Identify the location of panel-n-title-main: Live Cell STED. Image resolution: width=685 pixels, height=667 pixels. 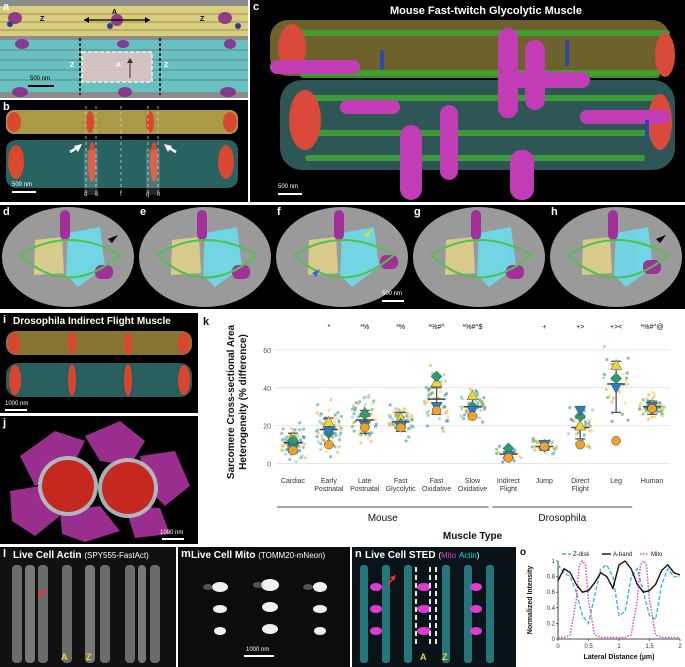
(400, 555).